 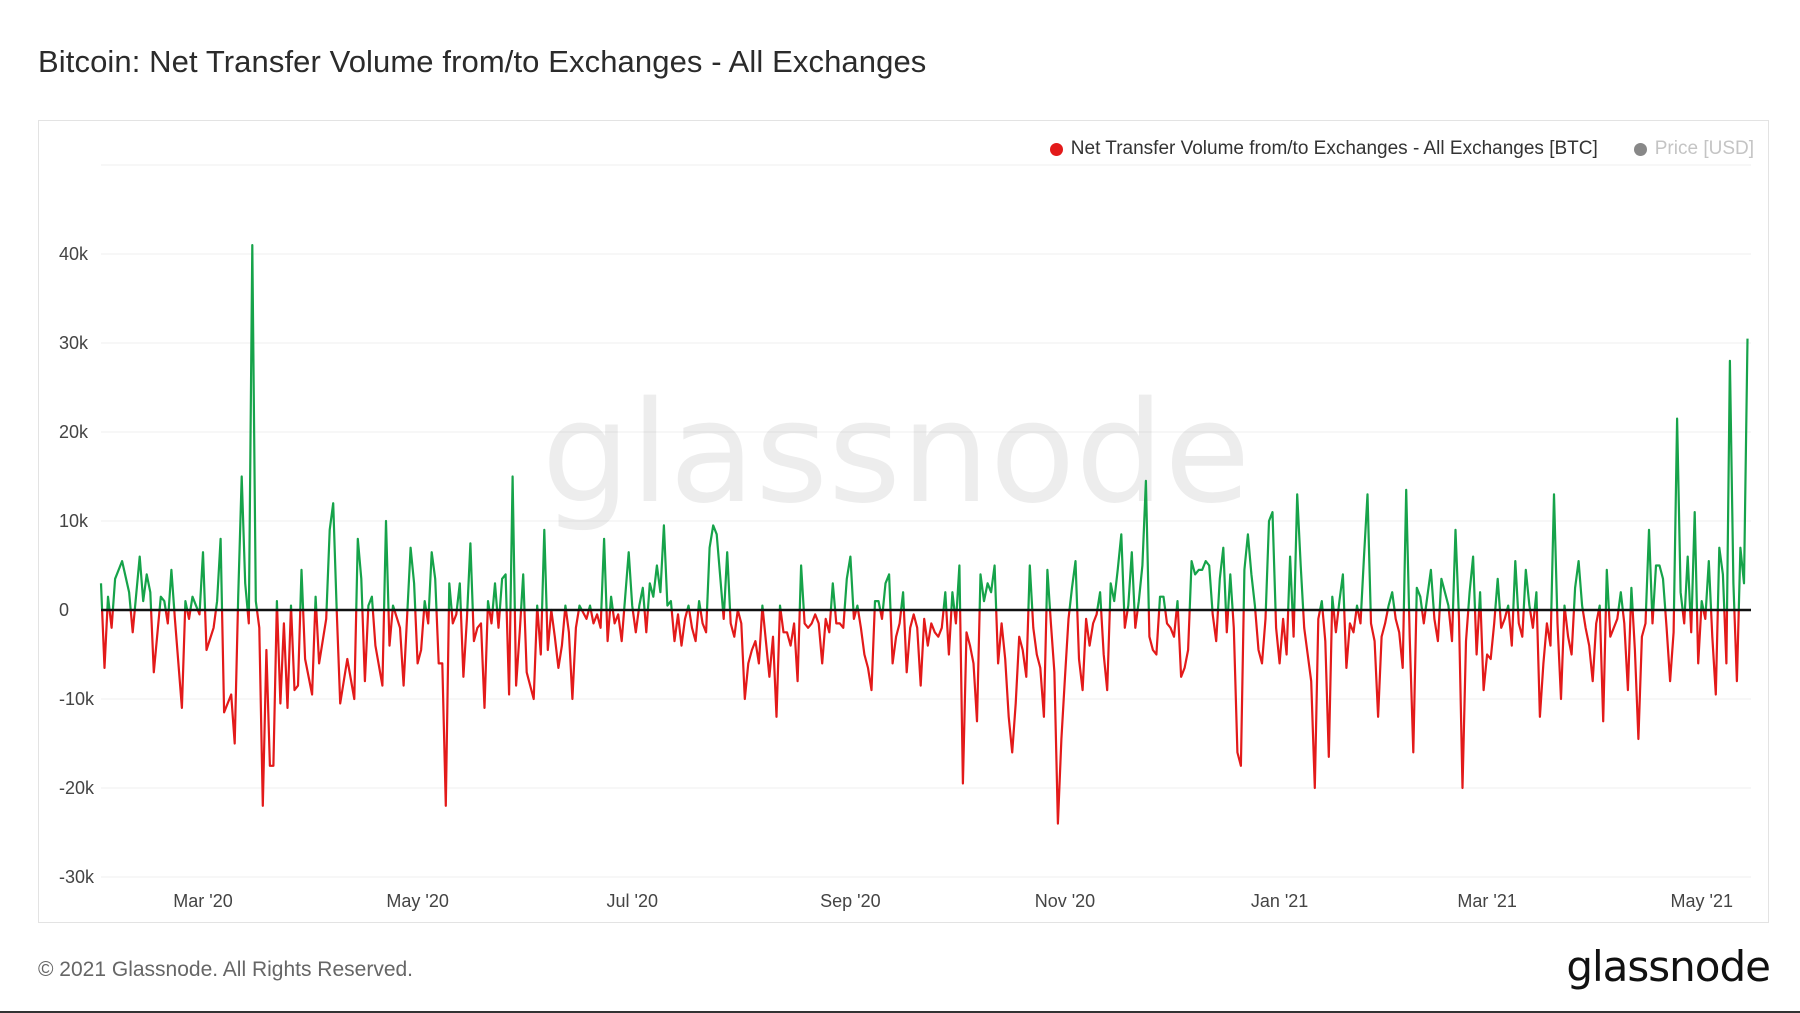 I want to click on bottom-divider, so click(x=900, y=1012).